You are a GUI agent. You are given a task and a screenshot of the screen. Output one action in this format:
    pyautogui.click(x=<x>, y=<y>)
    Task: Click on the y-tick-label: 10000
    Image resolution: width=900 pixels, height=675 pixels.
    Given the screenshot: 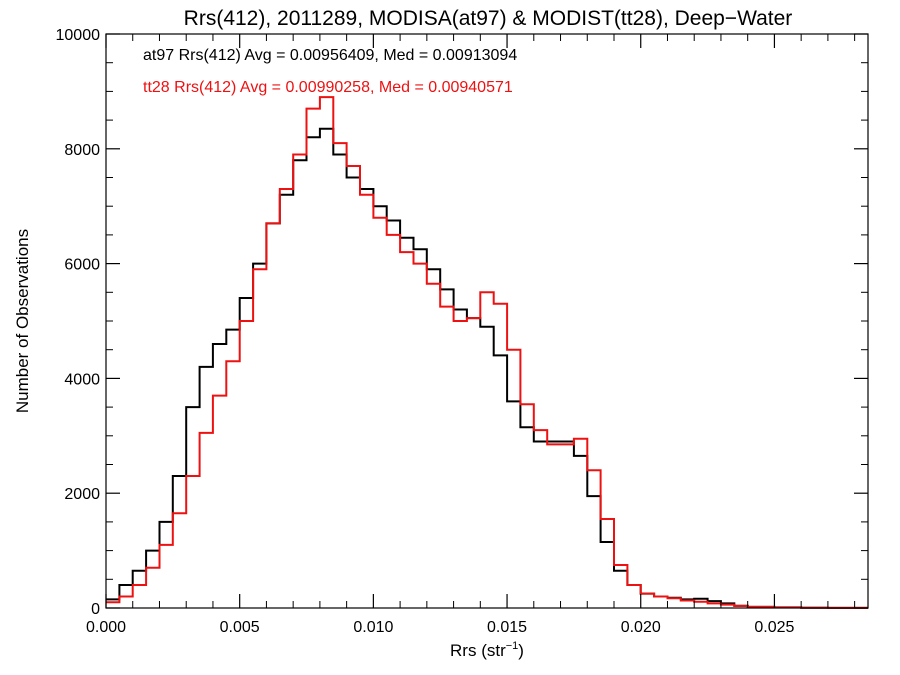 What is the action you would take?
    pyautogui.click(x=78, y=35)
    